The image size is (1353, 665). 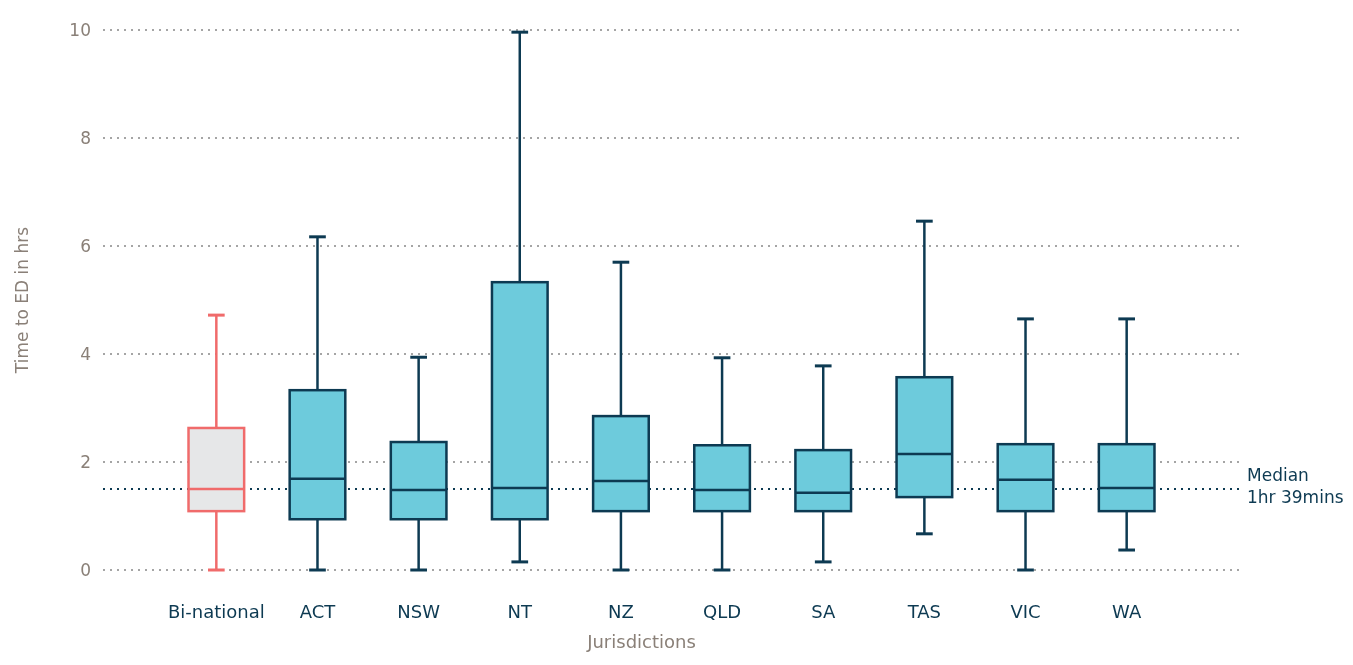 What do you see at coordinates (216, 611) in the screenshot?
I see `x-tick-label: Bi-national` at bounding box center [216, 611].